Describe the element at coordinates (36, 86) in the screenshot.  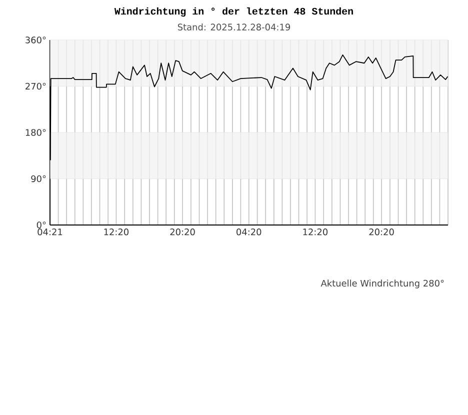
I see `y-tick-label: 270°` at that location.